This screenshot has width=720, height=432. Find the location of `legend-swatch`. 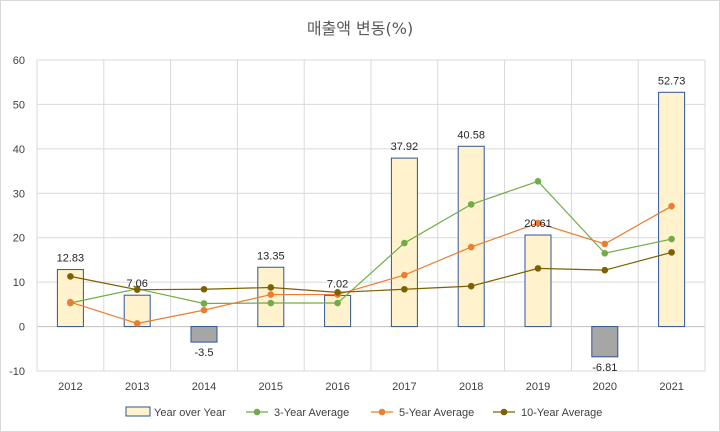

legend-swatch is located at coordinates (138, 411).